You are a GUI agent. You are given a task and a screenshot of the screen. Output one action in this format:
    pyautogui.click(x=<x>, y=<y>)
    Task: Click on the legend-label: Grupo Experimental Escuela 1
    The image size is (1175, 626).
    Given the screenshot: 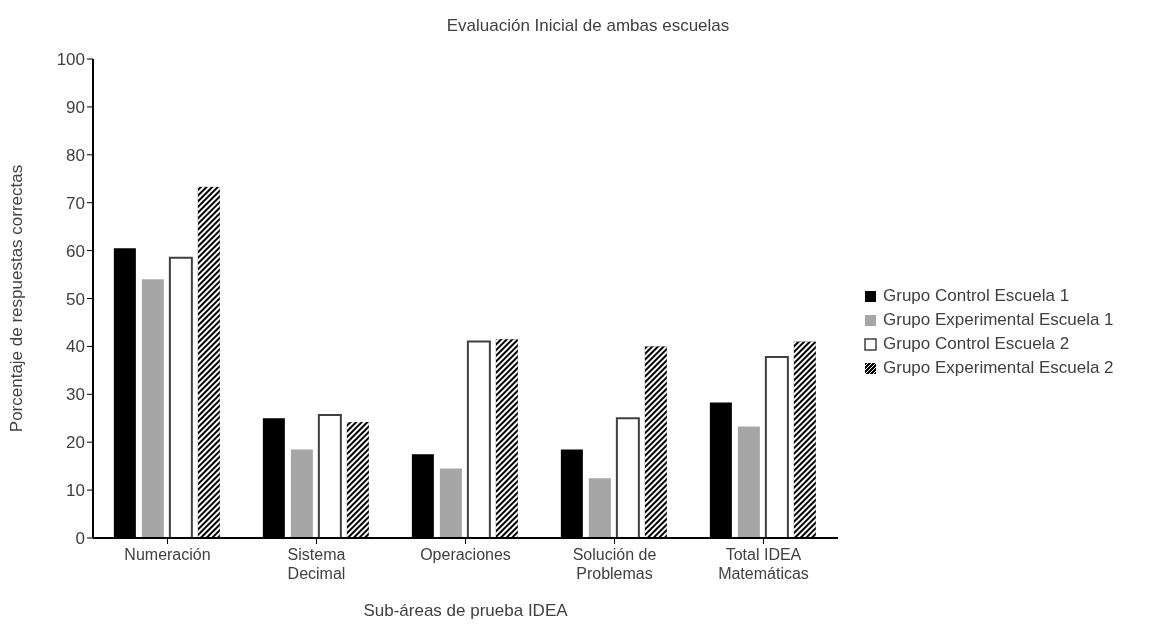 What is the action you would take?
    pyautogui.click(x=998, y=320)
    